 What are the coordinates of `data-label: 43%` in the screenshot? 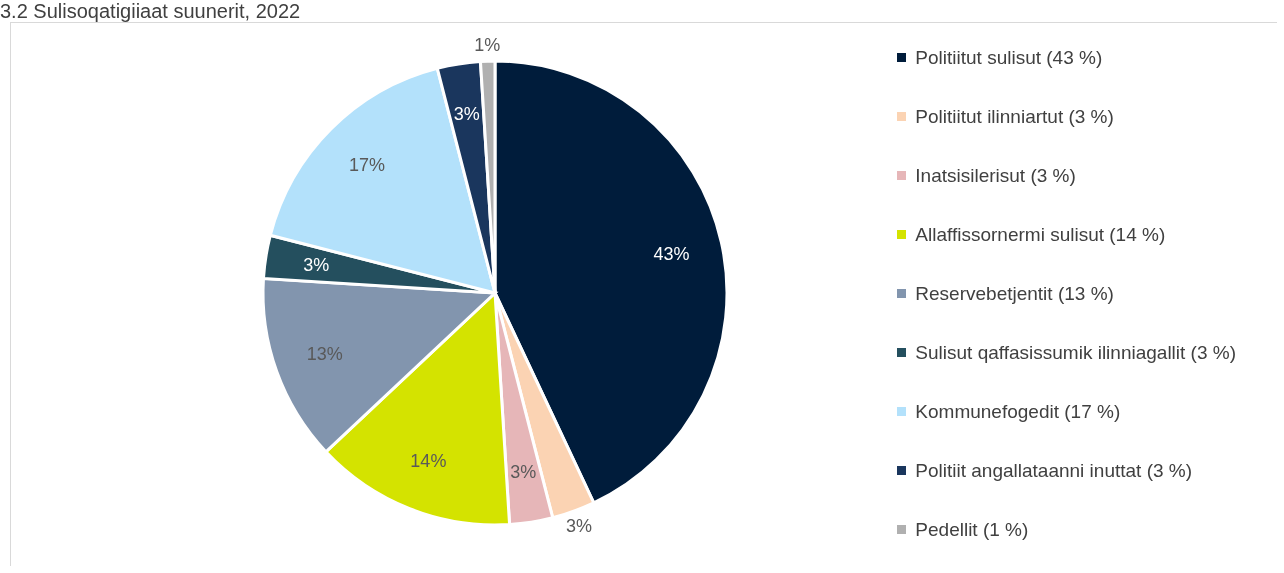 It's located at (671, 253).